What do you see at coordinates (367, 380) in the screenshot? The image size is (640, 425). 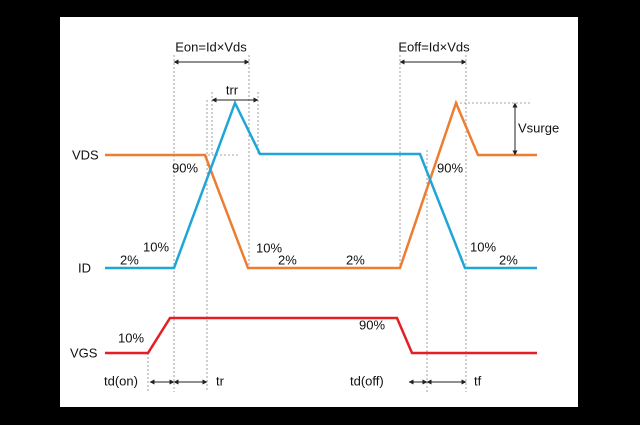 I see `interval-label: td(off)` at bounding box center [367, 380].